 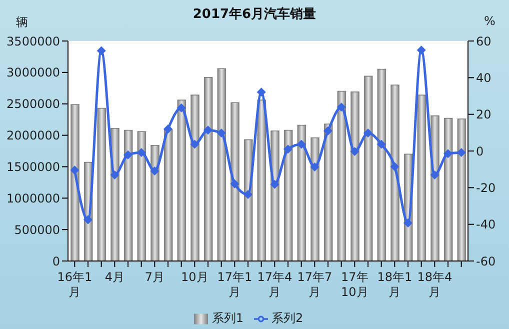 What do you see at coordinates (480, 151) in the screenshot?
I see `y2-tick-label: 0` at bounding box center [480, 151].